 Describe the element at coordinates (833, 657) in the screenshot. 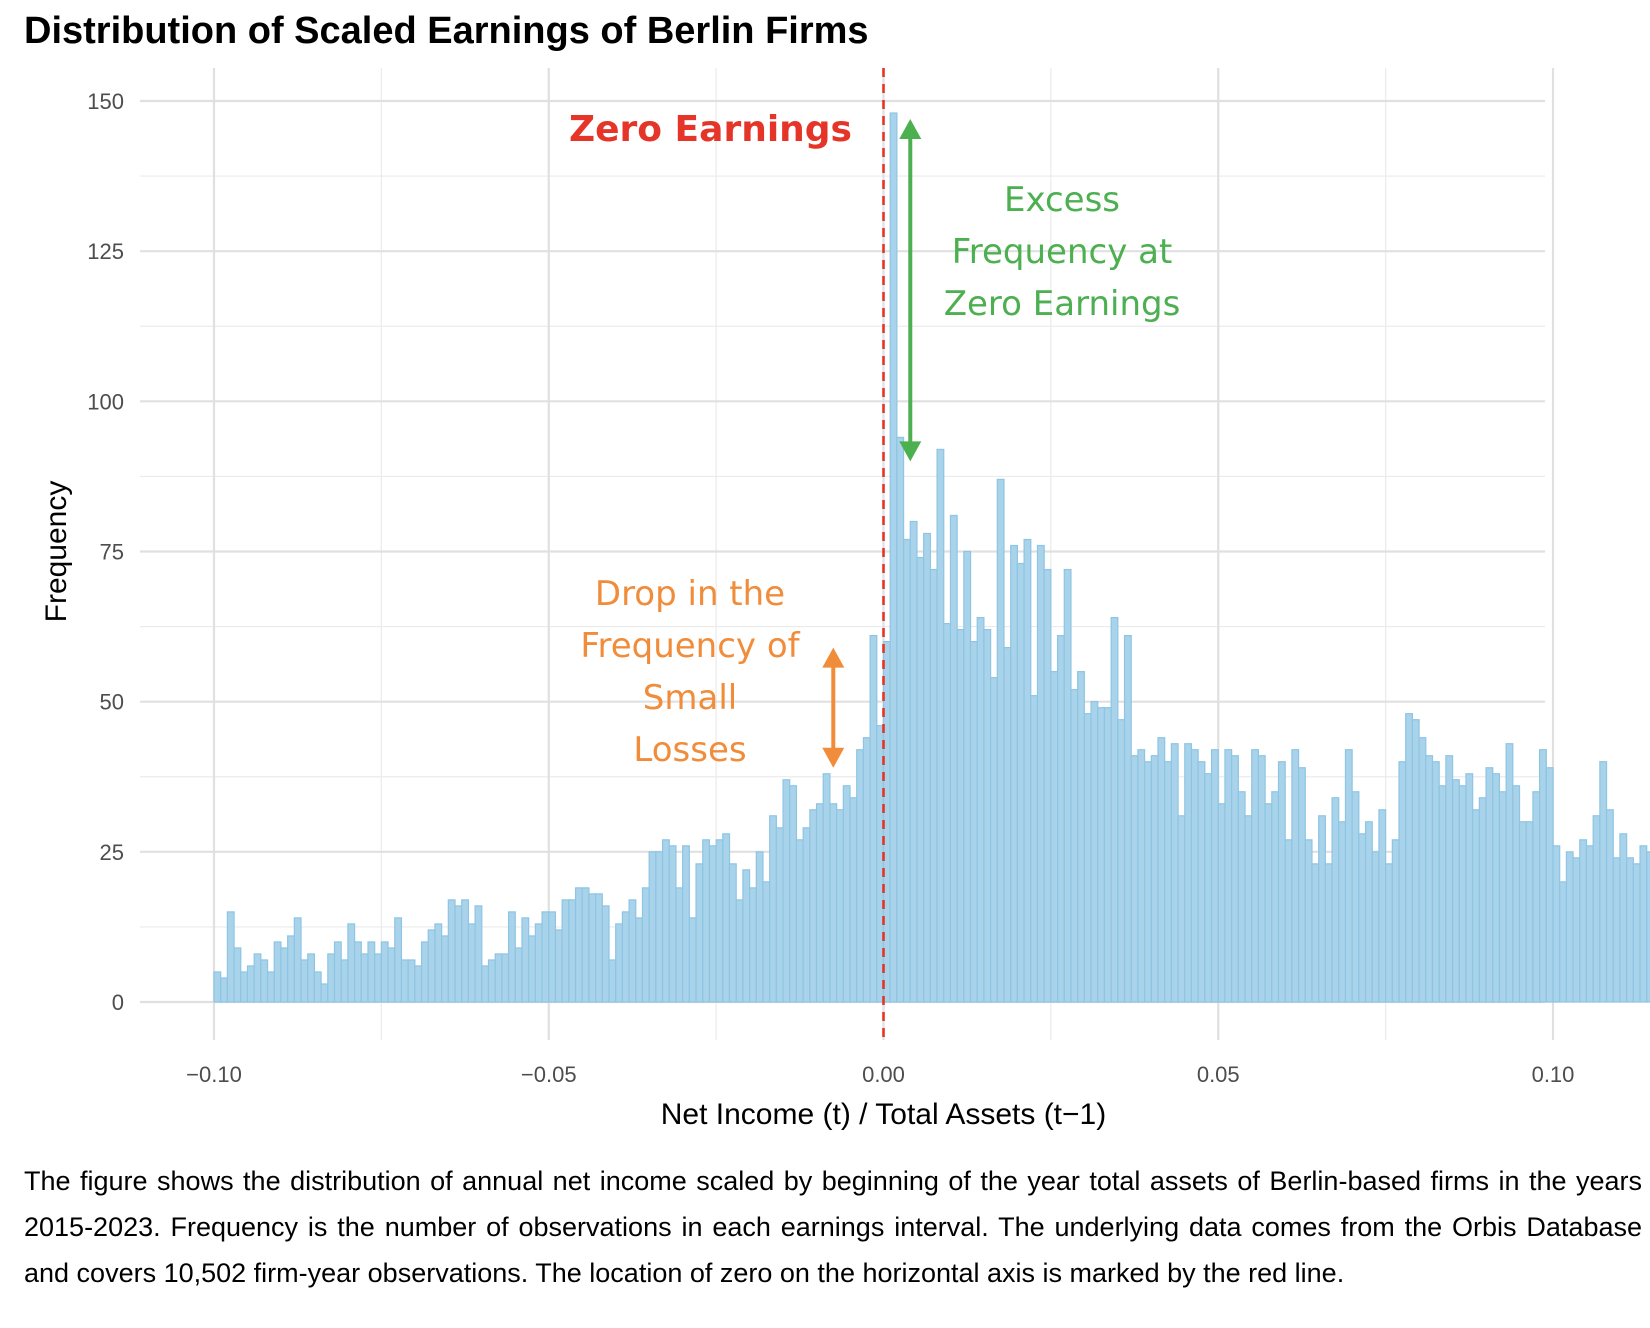

I see `drop-arrow-head-up` at that location.